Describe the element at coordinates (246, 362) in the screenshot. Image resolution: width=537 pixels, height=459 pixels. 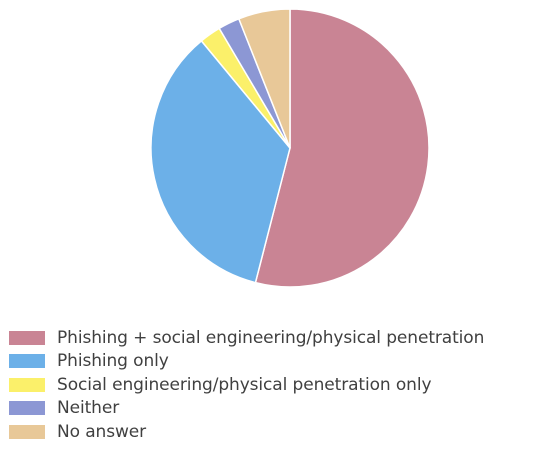
I see `legend-item-phishing-only: Phishing only` at that location.